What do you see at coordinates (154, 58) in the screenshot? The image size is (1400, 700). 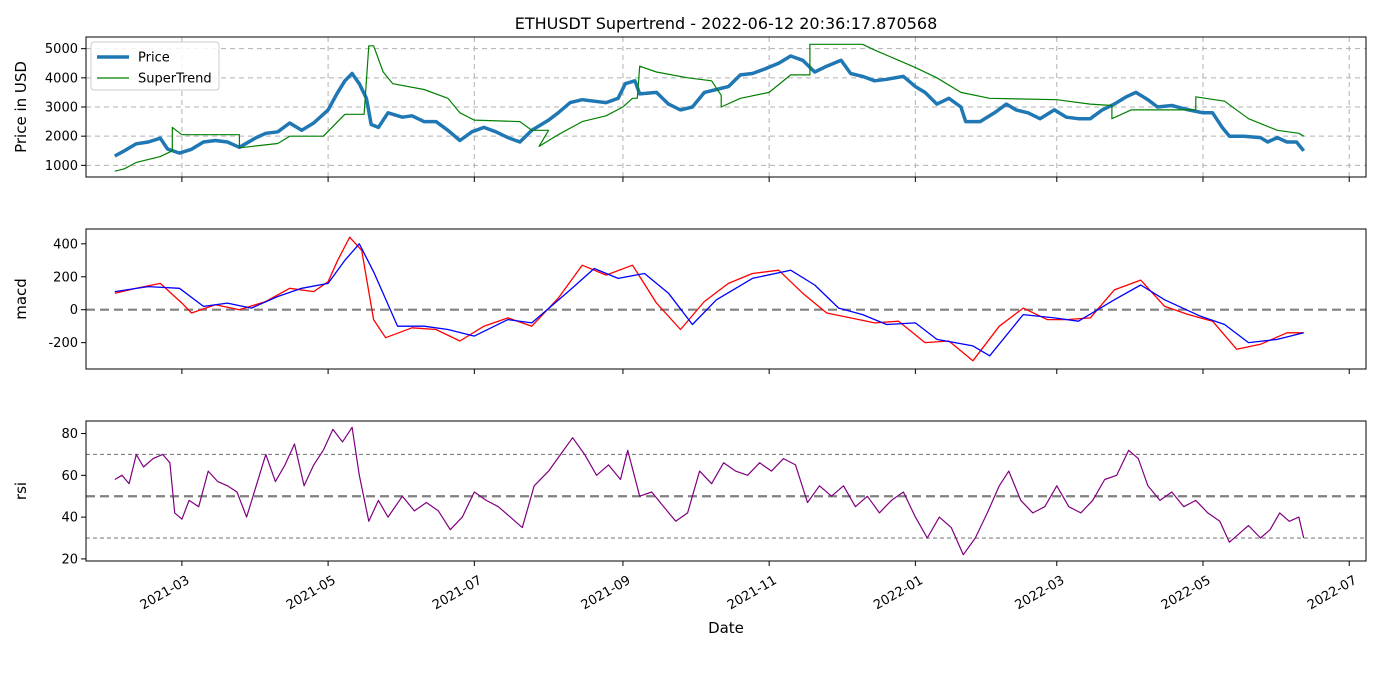 I see `legend-label-price: Price` at bounding box center [154, 58].